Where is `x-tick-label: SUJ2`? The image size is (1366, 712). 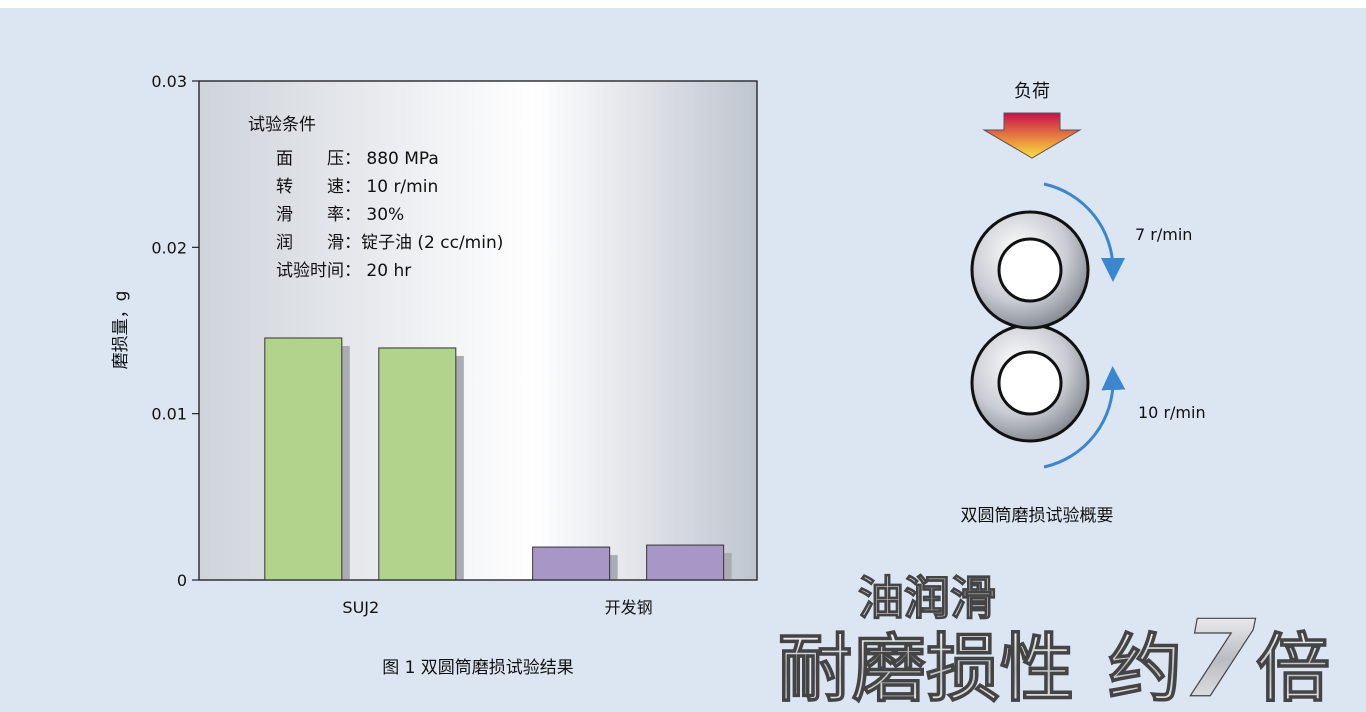
x-tick-label: SUJ2 is located at coordinates (360, 607).